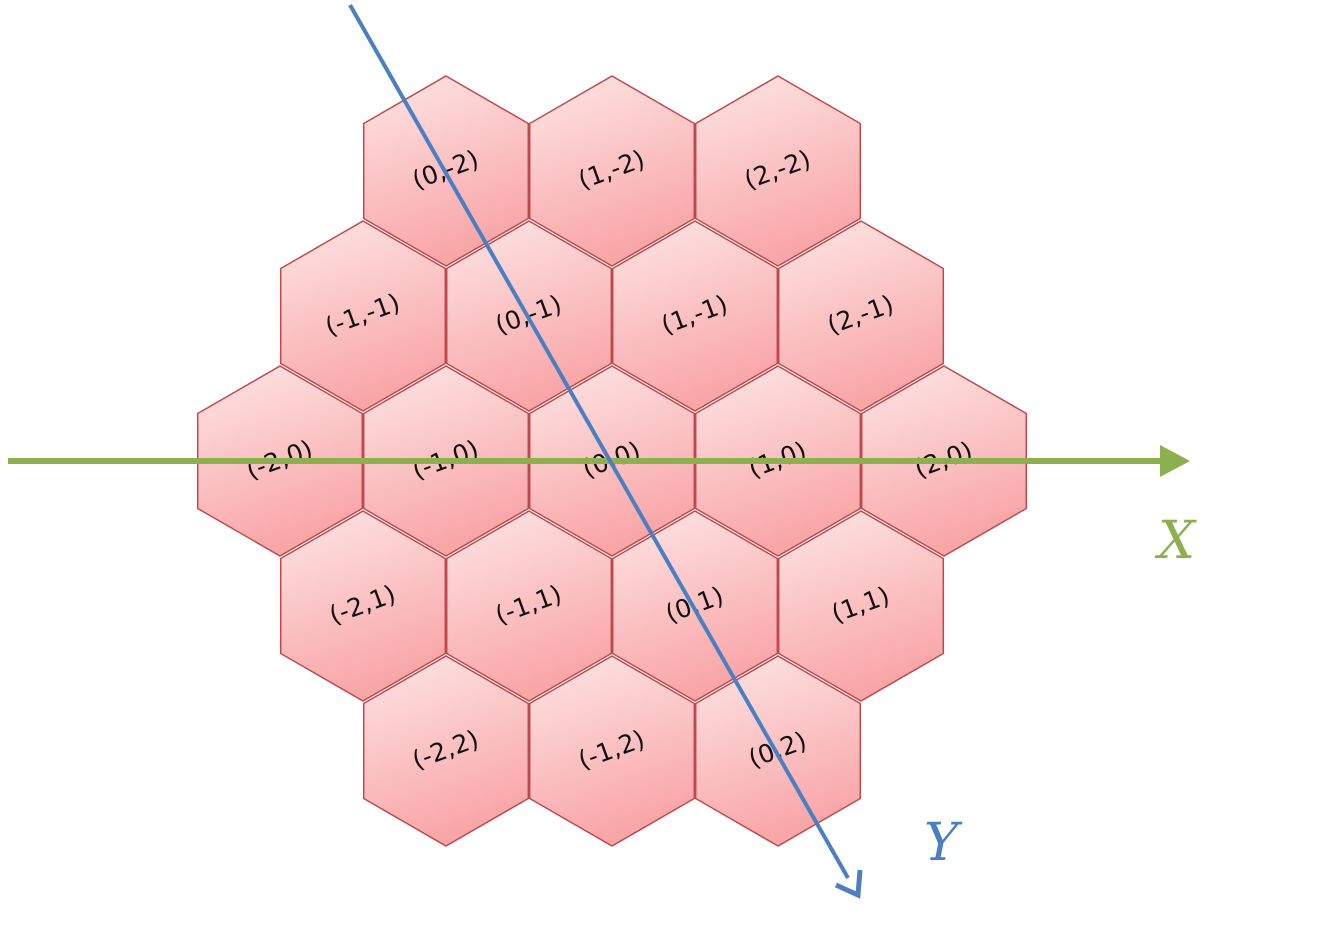  I want to click on hex-cell: (-1,1), so click(529, 606).